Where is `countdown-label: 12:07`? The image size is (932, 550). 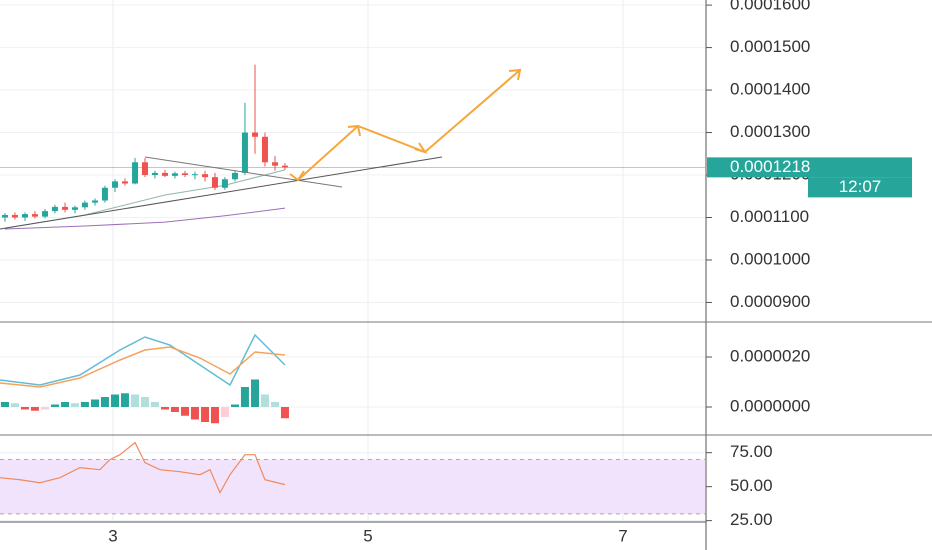
countdown-label: 12:07 is located at coordinates (860, 186).